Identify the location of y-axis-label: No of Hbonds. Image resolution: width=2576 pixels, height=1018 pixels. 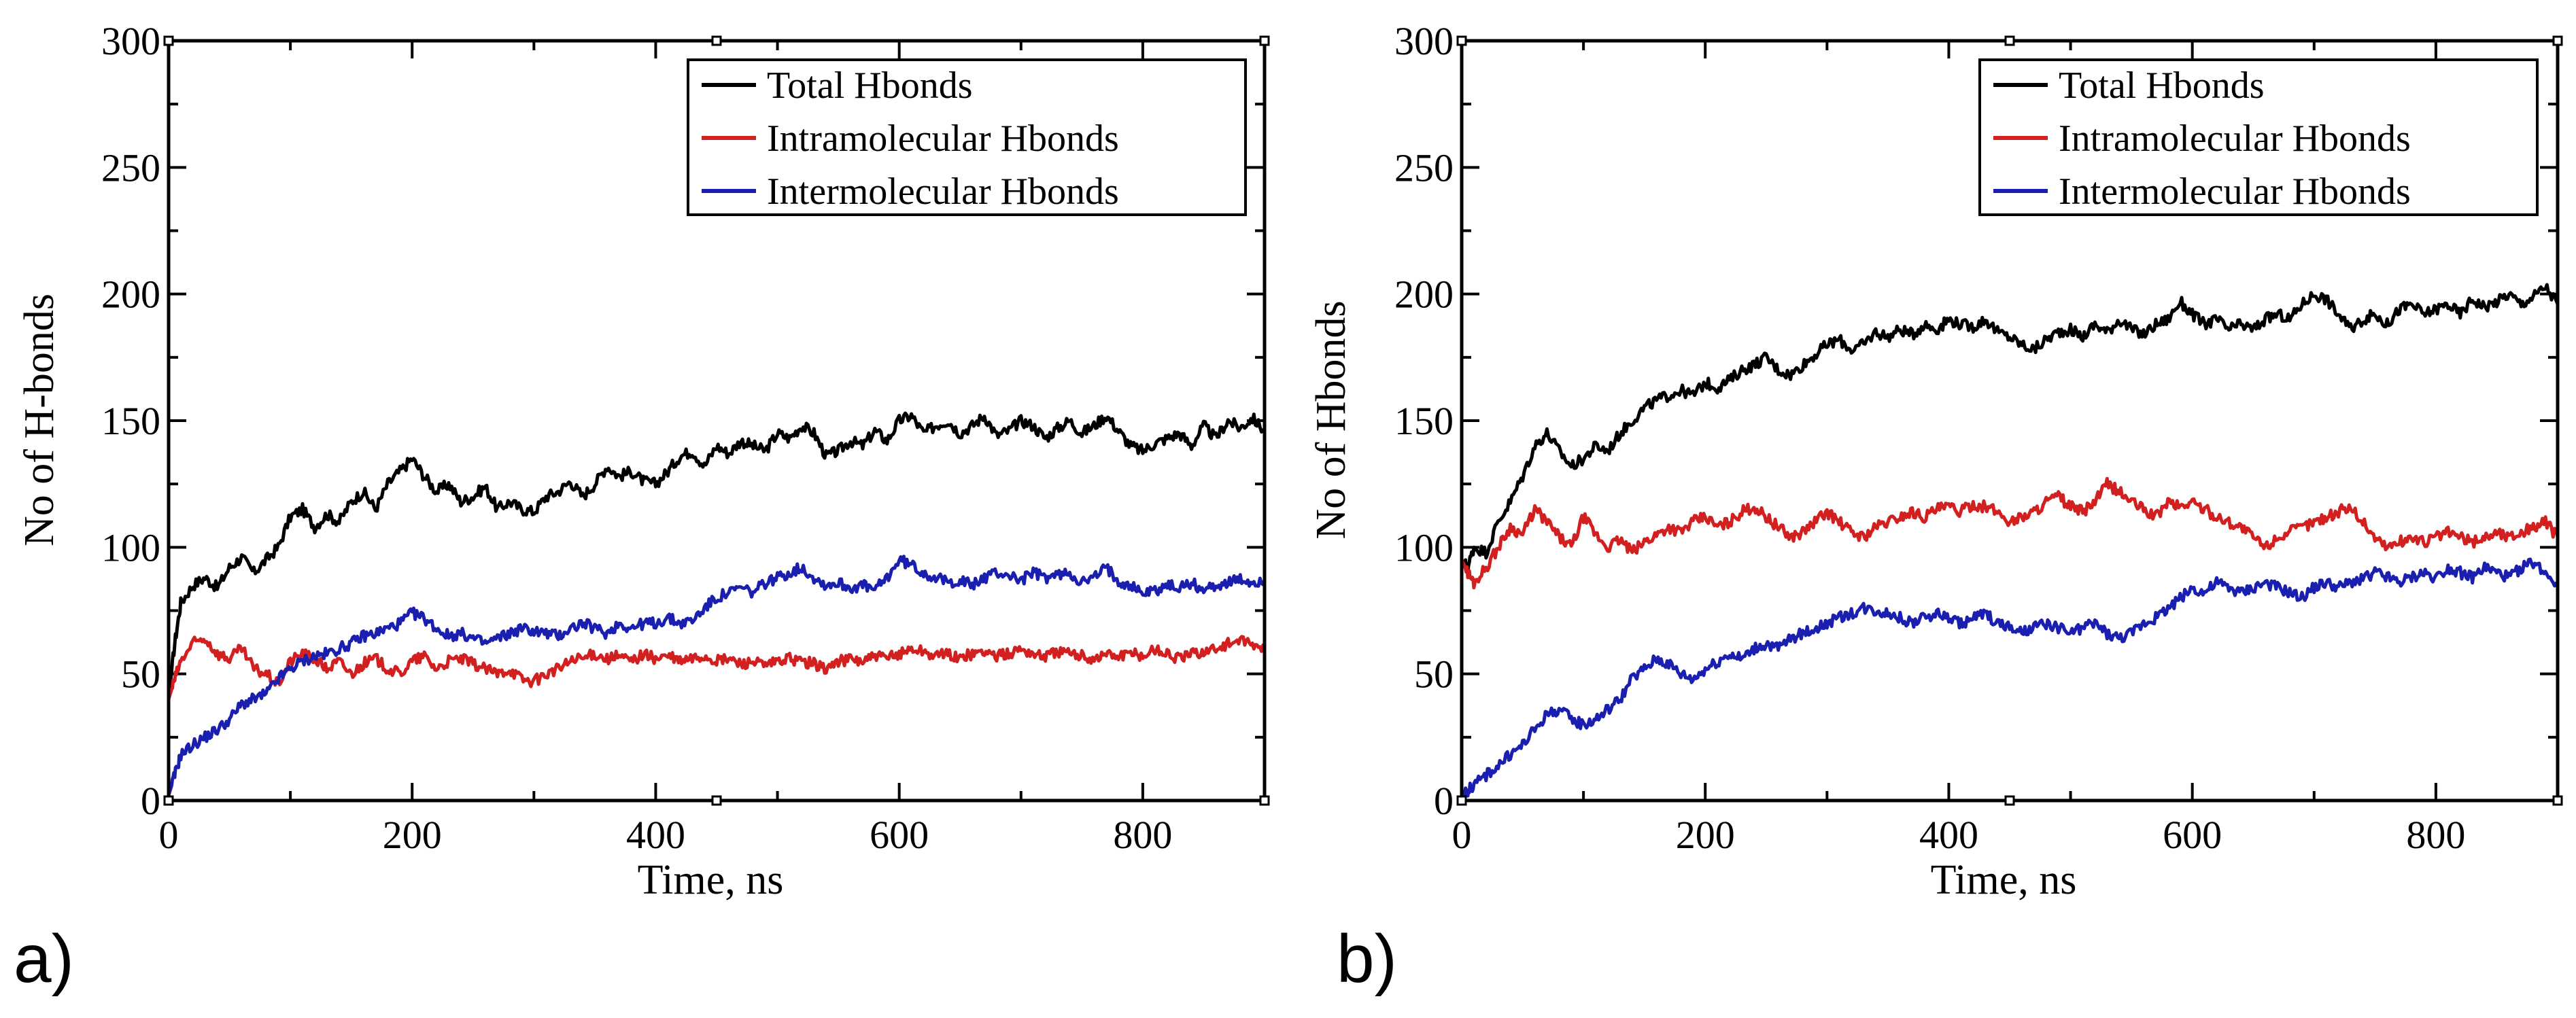
(1331, 419).